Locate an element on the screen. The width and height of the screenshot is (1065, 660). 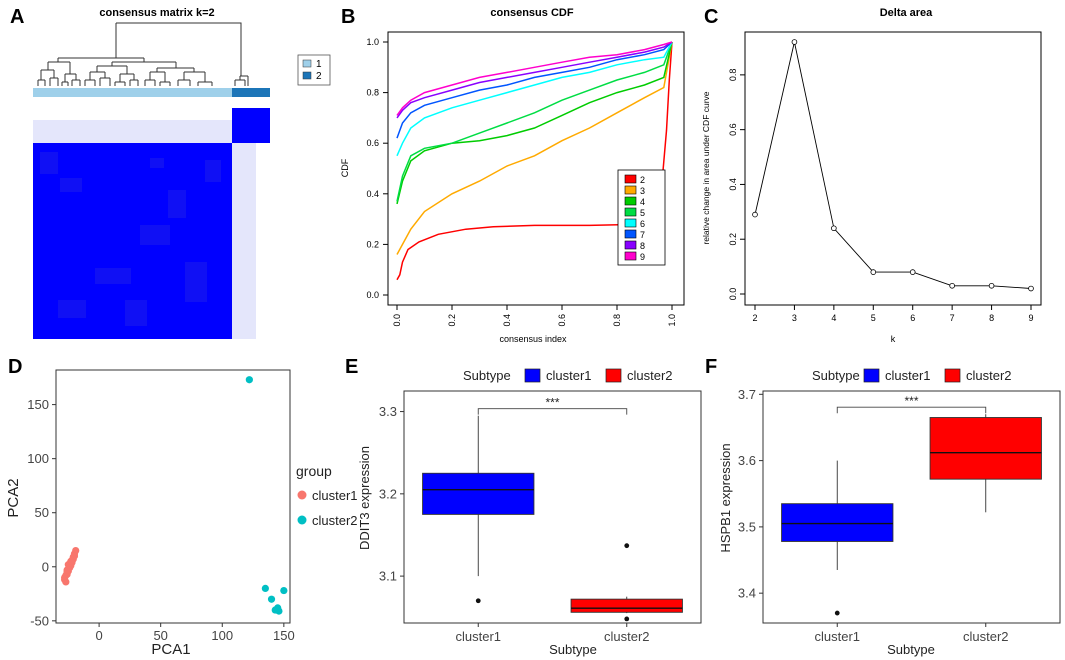
delta-title: Delta area is located at coordinates (906, 13).